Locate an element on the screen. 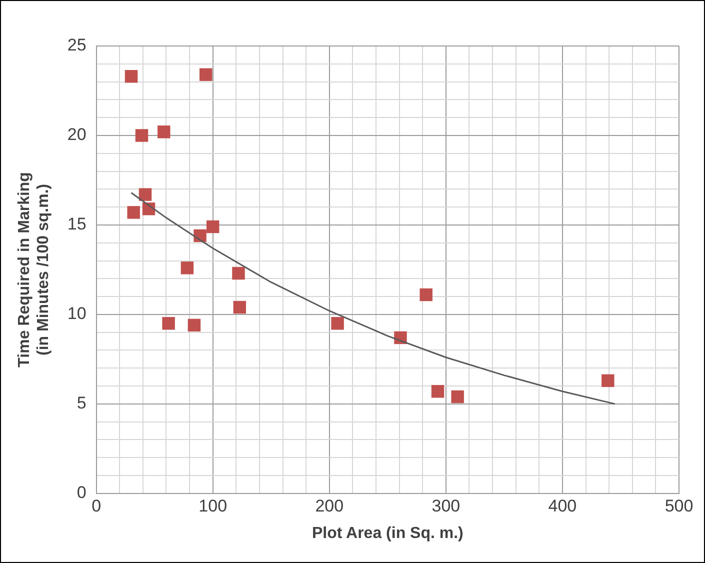 The width and height of the screenshot is (705, 563). x-tick-label: 100 is located at coordinates (213, 506).